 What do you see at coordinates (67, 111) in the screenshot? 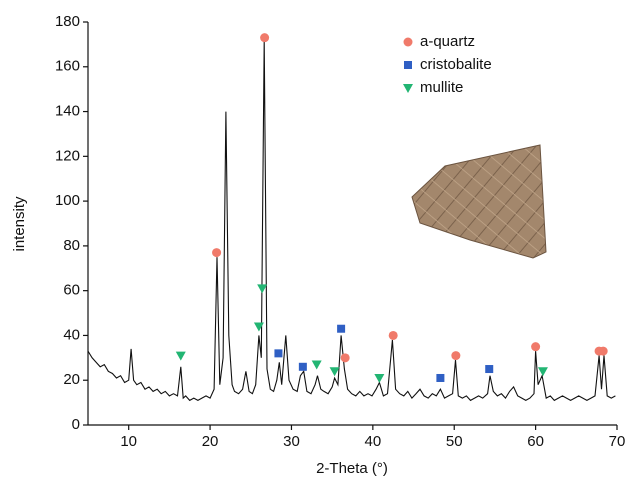
I see `y-tick-label: 140` at bounding box center [67, 111].